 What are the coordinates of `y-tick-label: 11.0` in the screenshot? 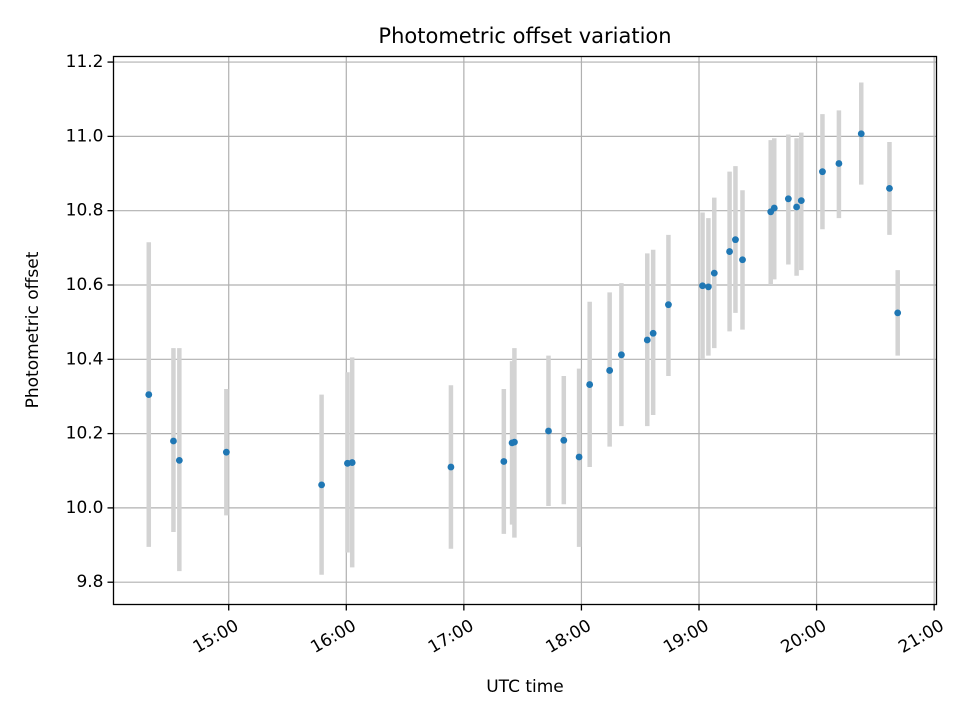 It's located at (85, 136).